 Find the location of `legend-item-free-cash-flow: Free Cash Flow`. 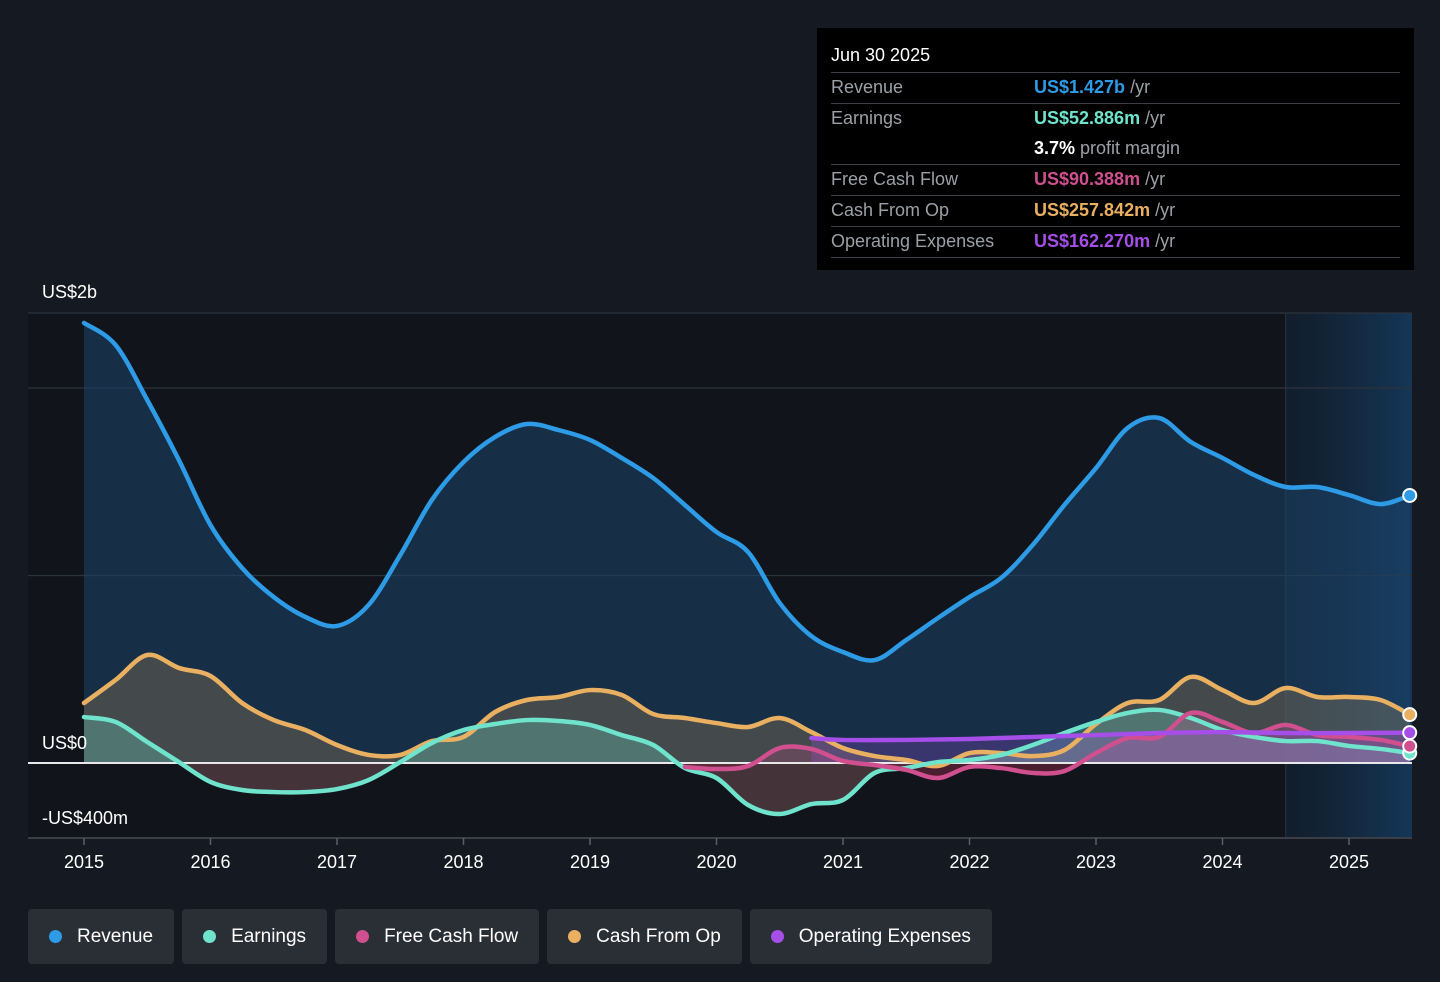

legend-item-free-cash-flow: Free Cash Flow is located at coordinates (437, 936).